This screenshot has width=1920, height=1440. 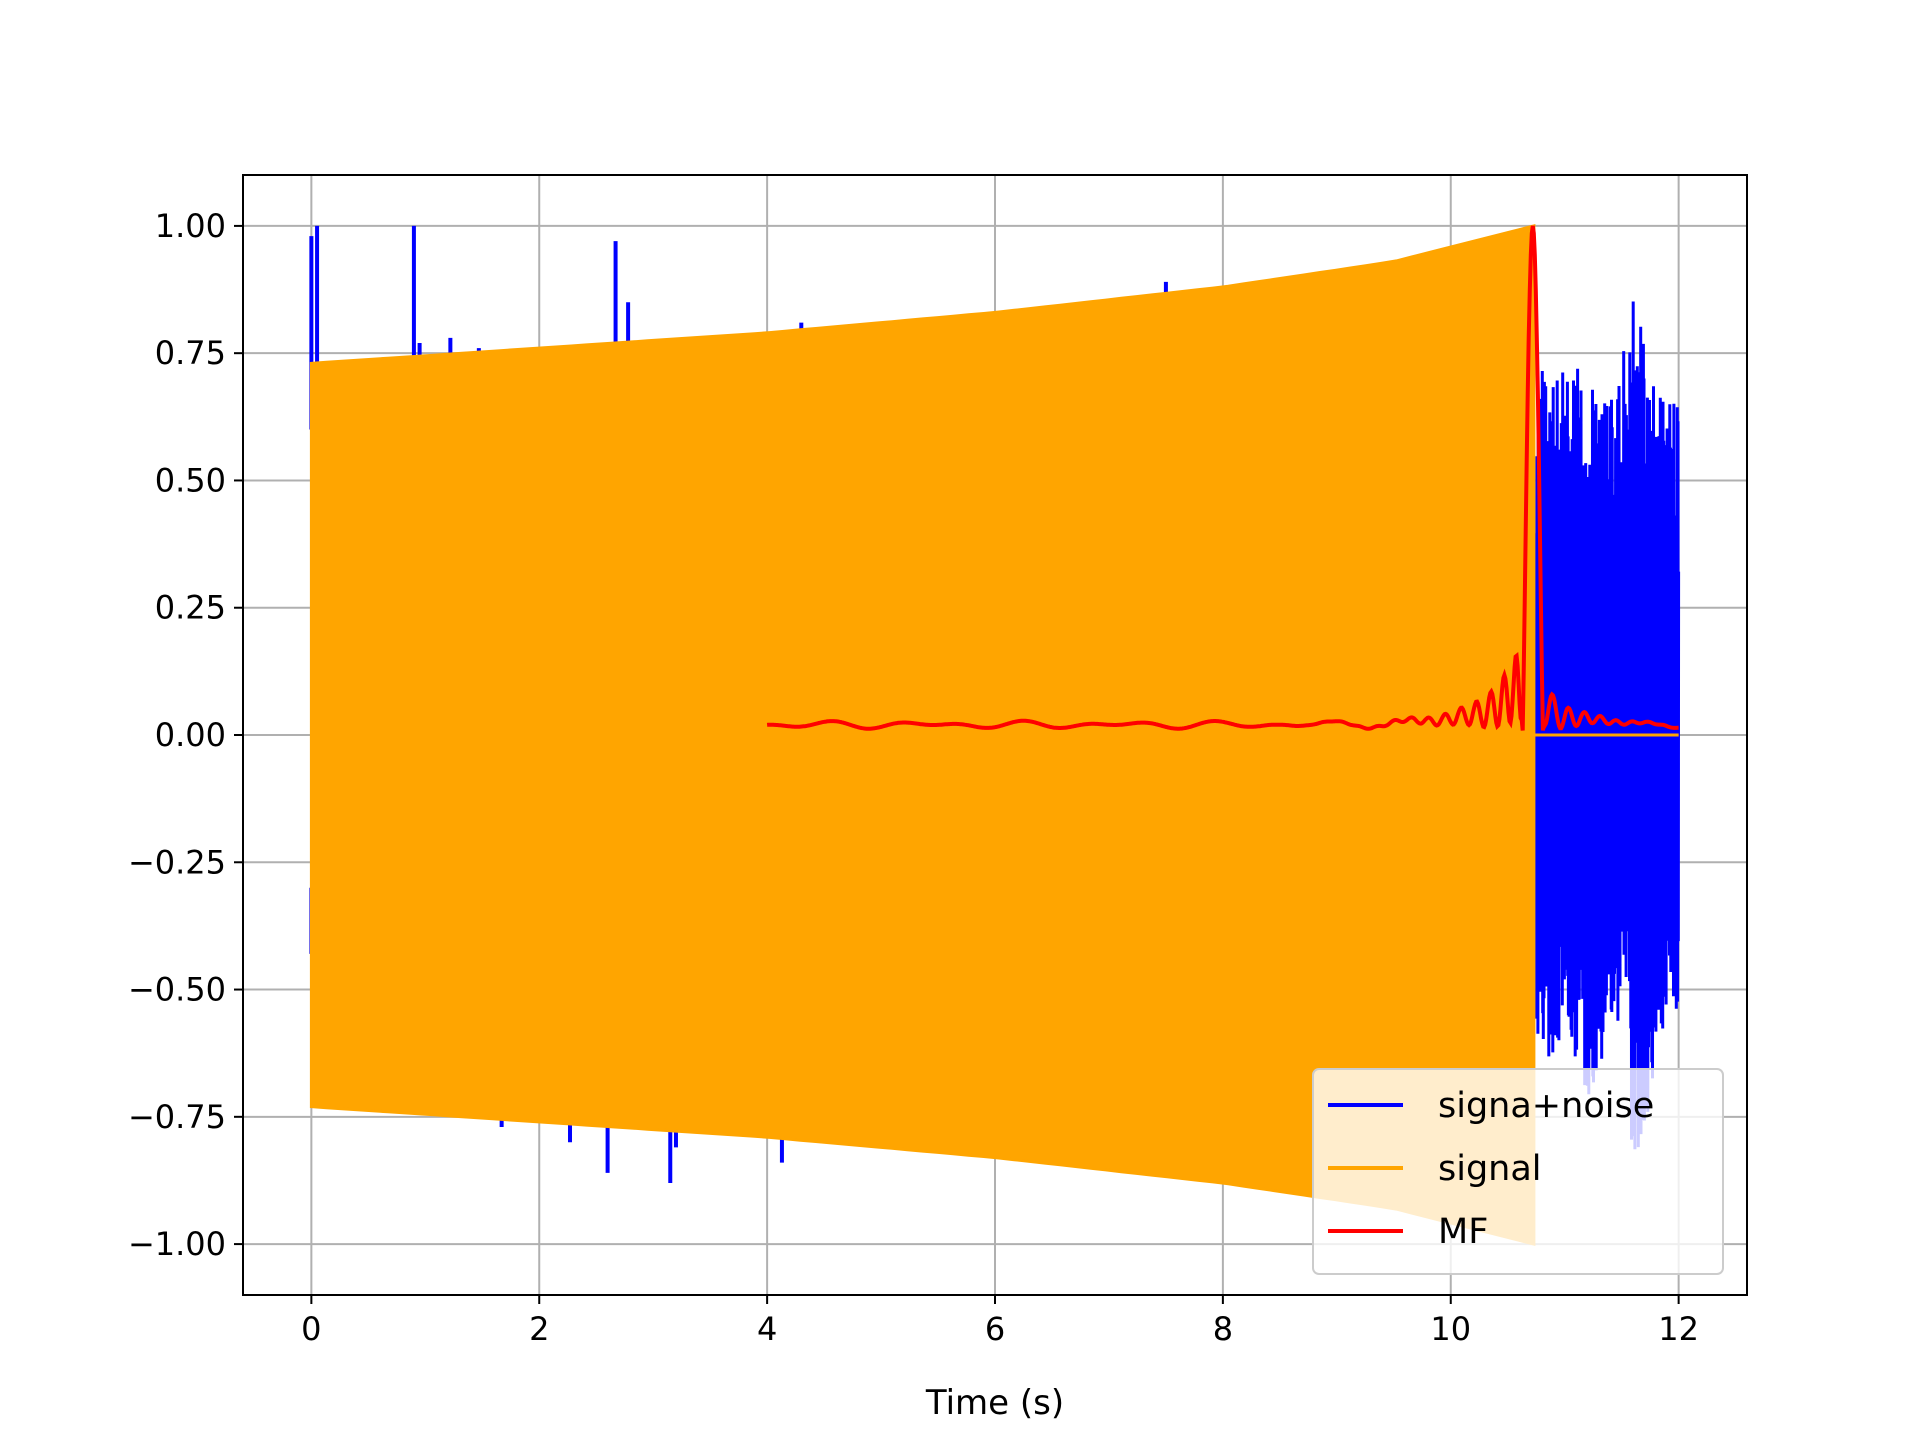 I want to click on y-tick-label: 0.00, so click(x=190, y=735).